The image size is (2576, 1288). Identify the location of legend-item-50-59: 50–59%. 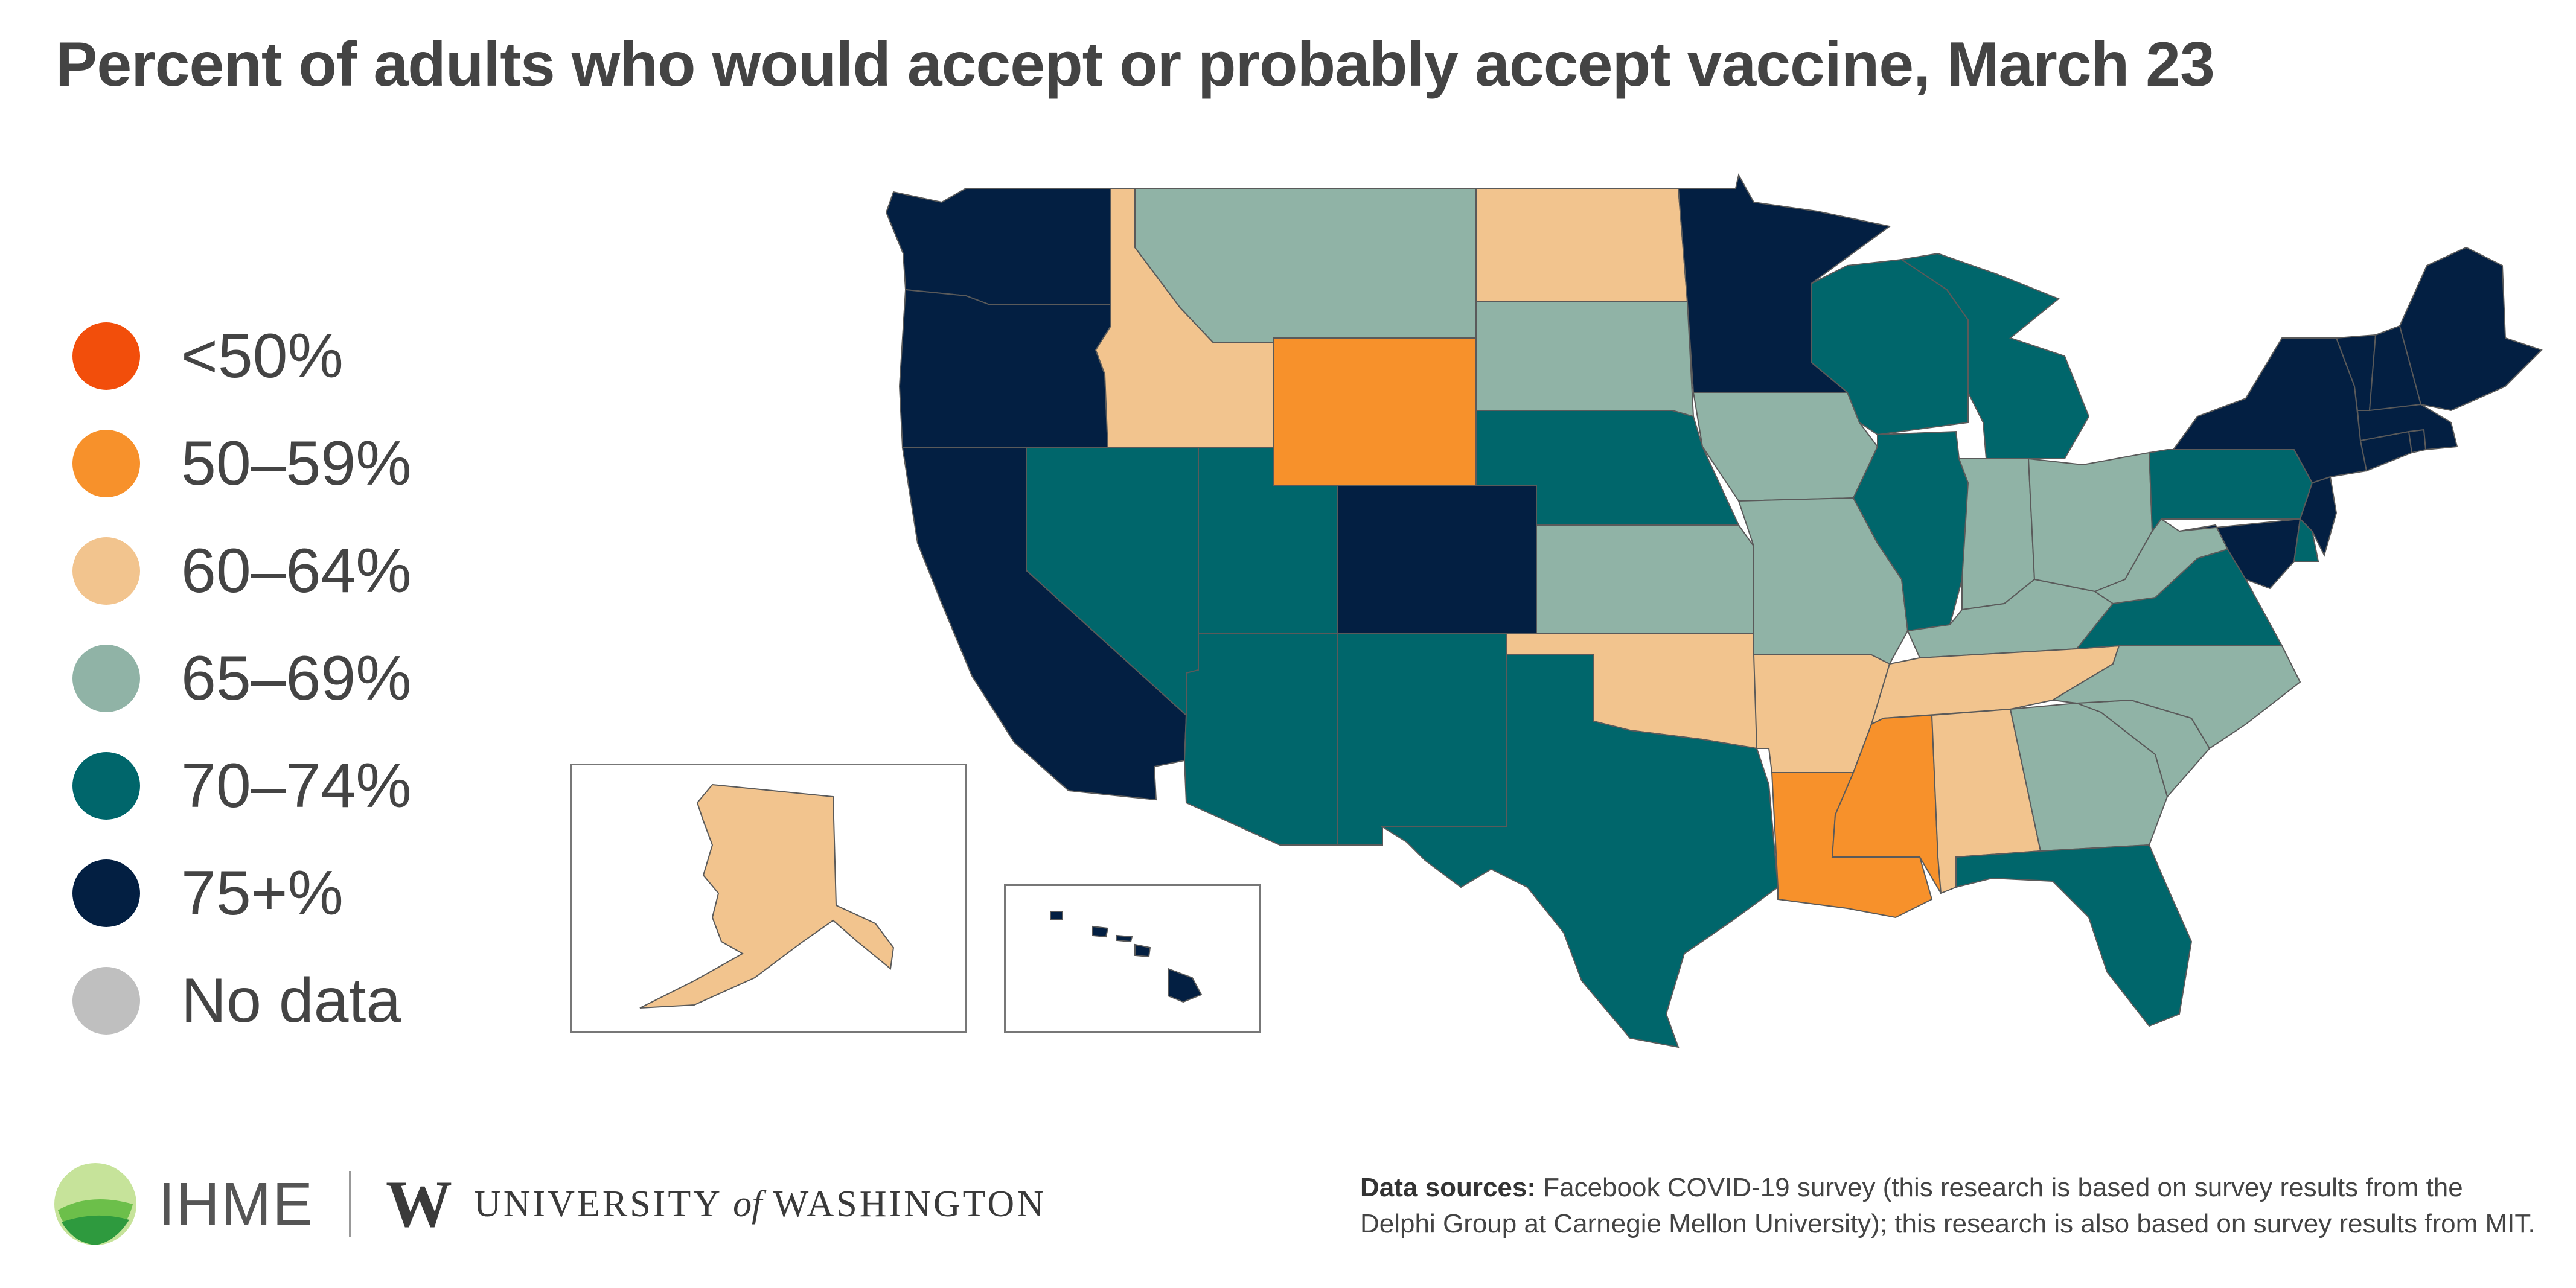
(242, 463).